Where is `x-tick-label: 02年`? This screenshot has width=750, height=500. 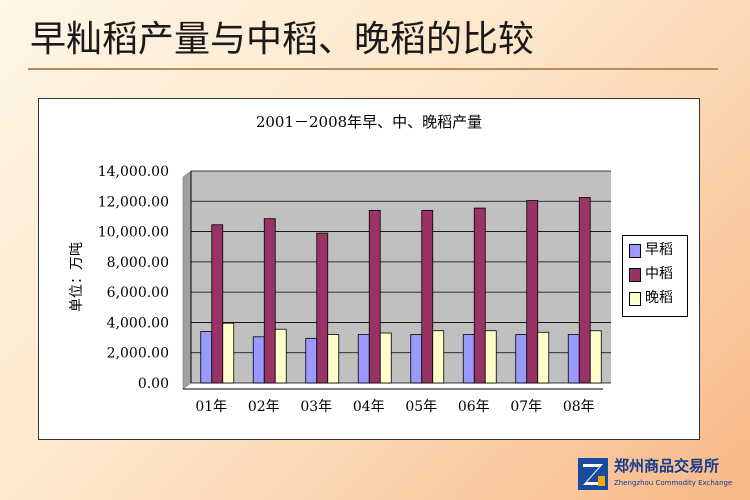 x-tick-label: 02年 is located at coordinates (264, 407).